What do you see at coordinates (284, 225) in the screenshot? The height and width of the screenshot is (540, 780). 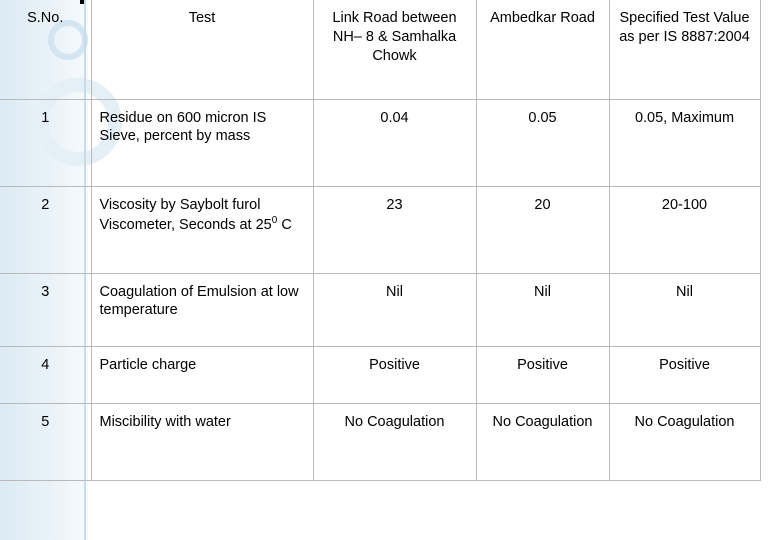 I see `degree-unit: C` at bounding box center [284, 225].